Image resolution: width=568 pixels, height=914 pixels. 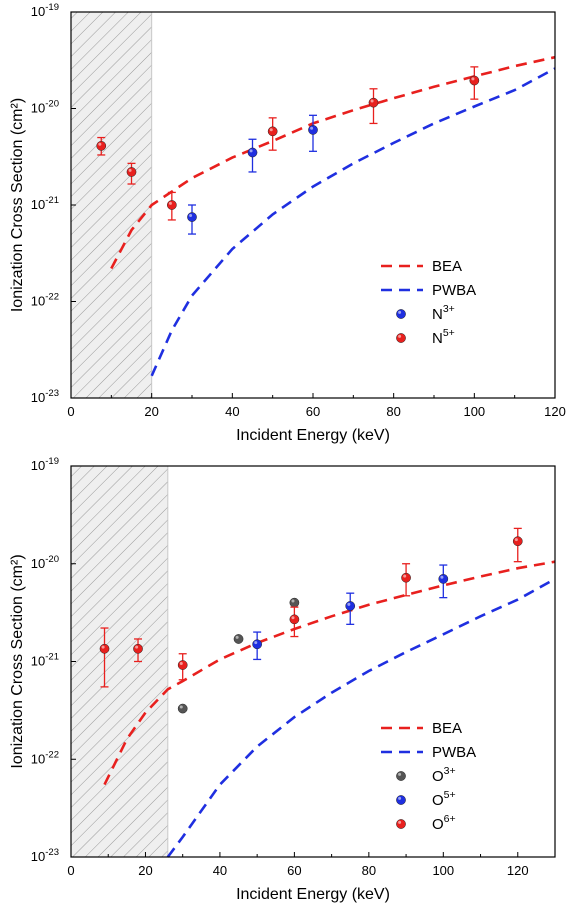 What do you see at coordinates (447, 266) in the screenshot?
I see `legend-label: BEA` at bounding box center [447, 266].